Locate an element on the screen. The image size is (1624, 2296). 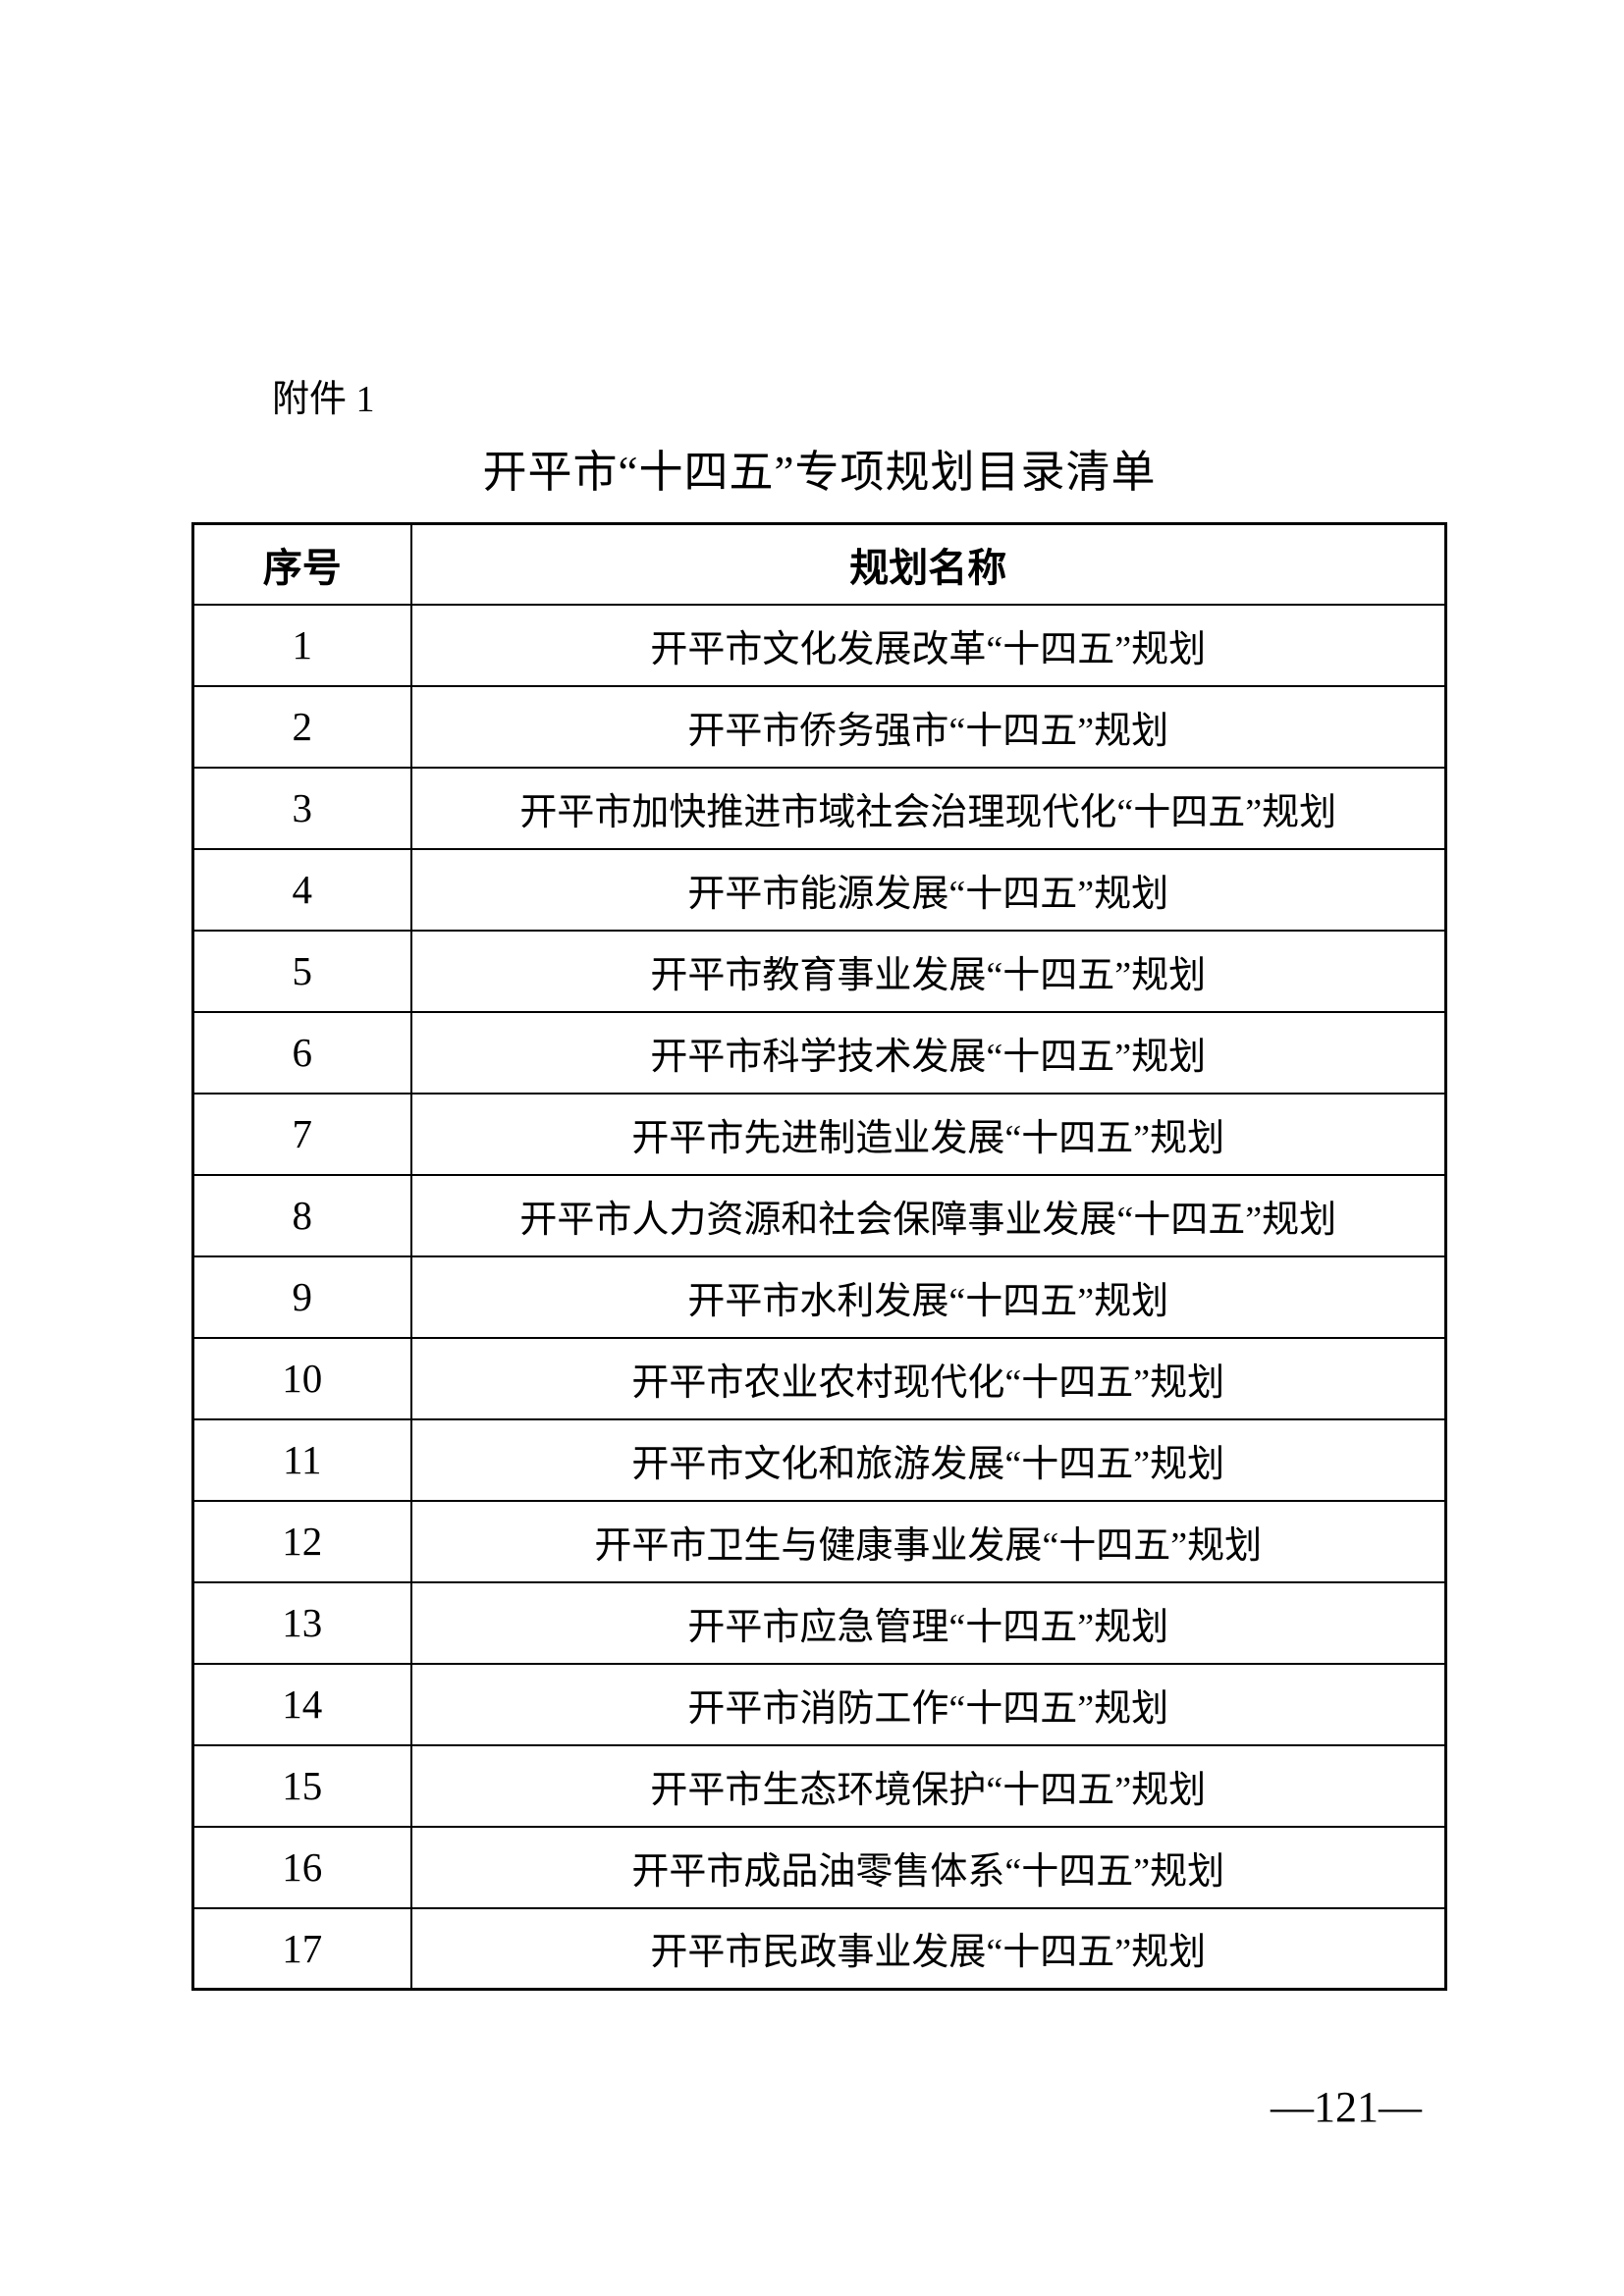
column-header-name: 规划名称 is located at coordinates (928, 564).